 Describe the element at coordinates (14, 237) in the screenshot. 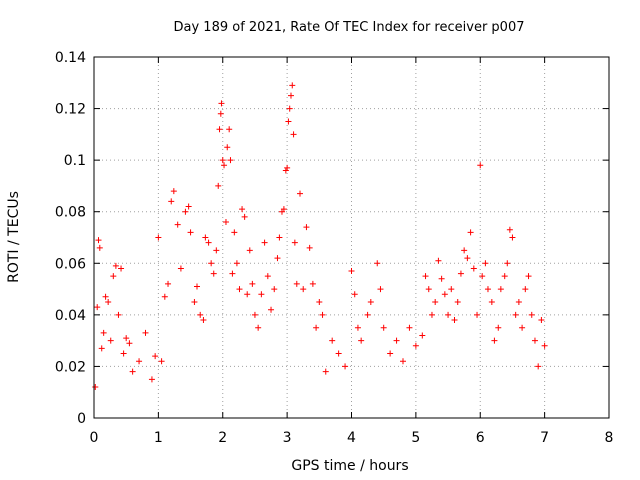

I see `y-axis-label: ROTI / TECUs` at that location.